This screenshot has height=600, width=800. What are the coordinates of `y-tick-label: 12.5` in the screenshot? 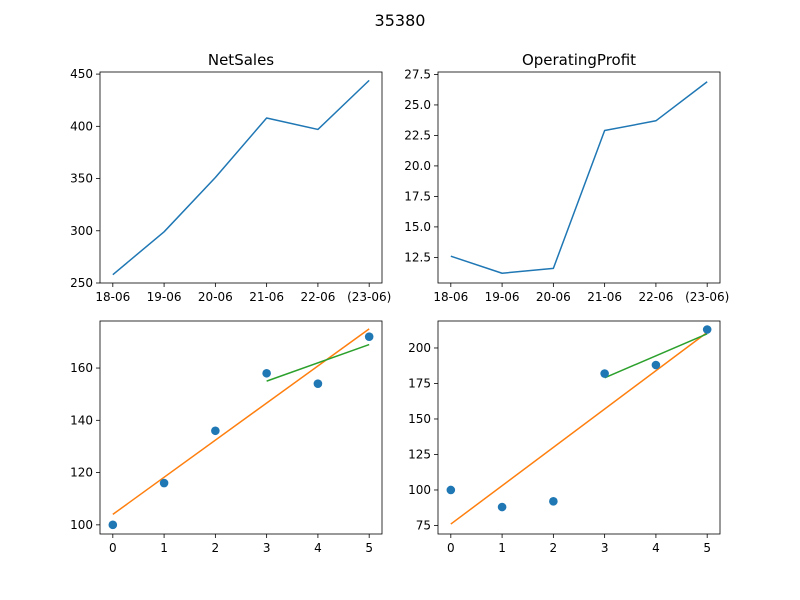 It's located at (417, 257).